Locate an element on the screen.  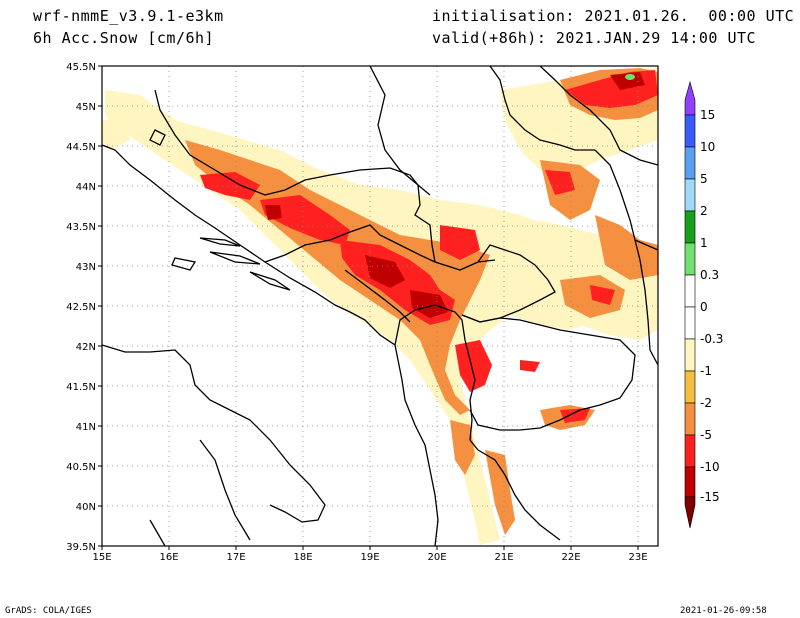
lon-labels: 15E 16E 17E 18E 19E 20E 21E 22E 23E is located at coordinates (369, 557).